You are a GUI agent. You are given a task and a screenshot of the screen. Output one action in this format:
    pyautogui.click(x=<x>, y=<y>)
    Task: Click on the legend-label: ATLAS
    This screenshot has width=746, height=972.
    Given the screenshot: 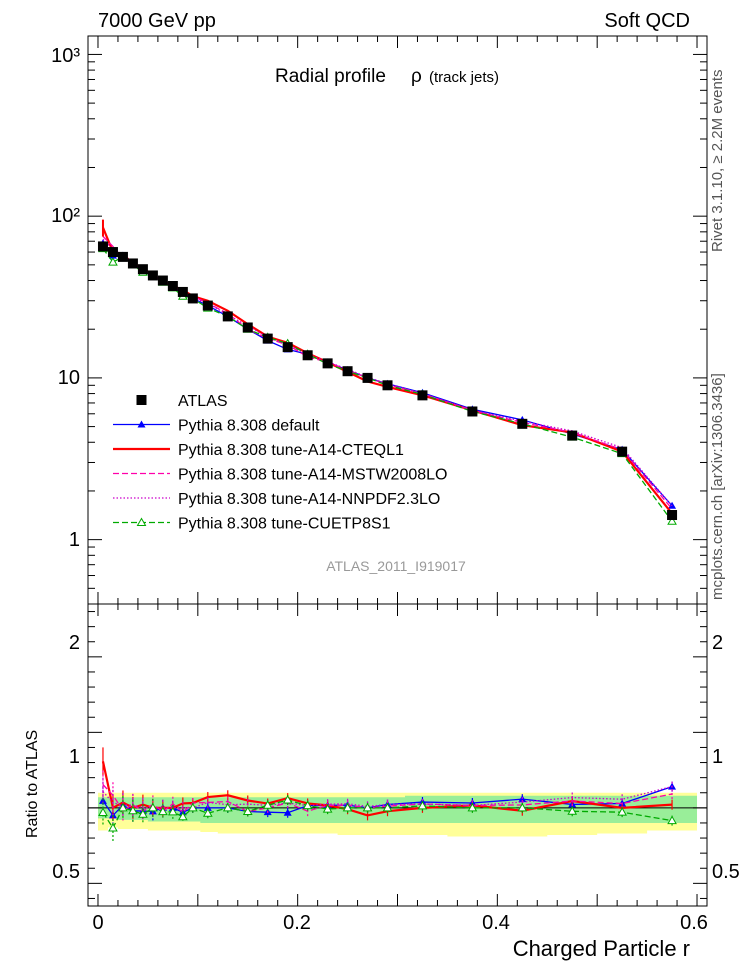 What is the action you would take?
    pyautogui.click(x=203, y=401)
    